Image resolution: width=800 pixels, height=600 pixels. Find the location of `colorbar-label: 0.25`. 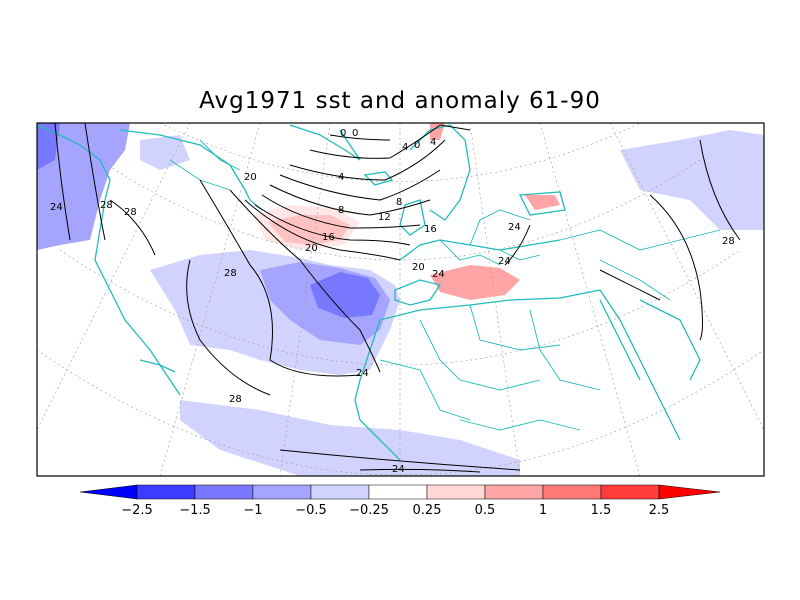

colorbar-label: 0.25 is located at coordinates (427, 510).